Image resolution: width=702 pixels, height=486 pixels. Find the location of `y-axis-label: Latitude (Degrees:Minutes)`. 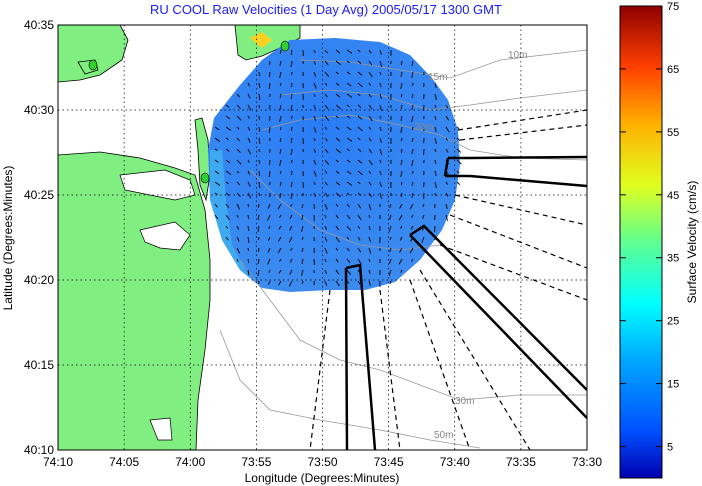

y-axis-label: Latitude (Degrees:Minutes) is located at coordinates (8, 238).